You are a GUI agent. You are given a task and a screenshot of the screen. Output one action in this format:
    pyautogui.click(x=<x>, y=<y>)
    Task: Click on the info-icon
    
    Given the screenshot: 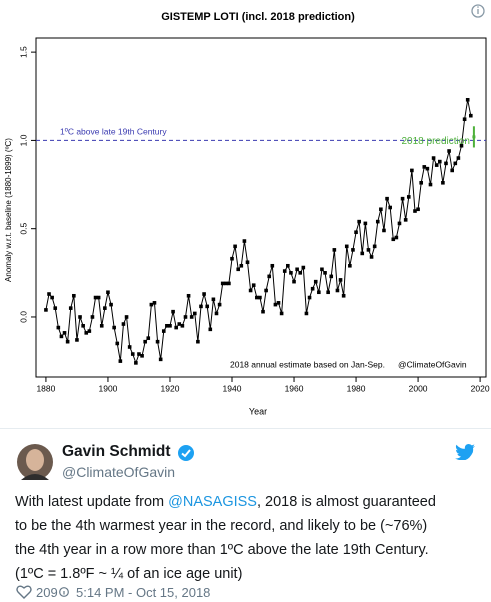 What is the action you would take?
    pyautogui.click(x=478, y=11)
    